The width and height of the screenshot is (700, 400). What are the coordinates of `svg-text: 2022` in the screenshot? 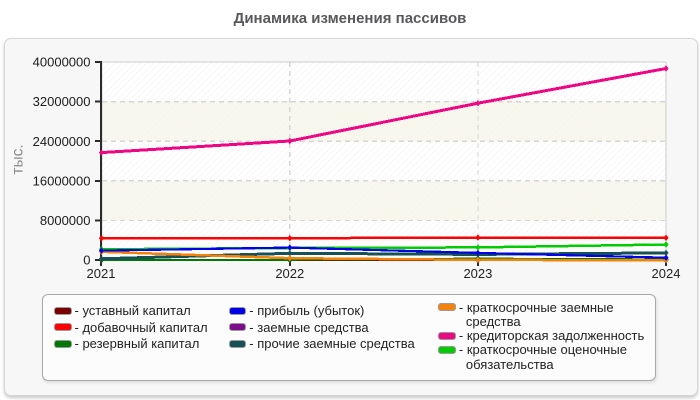 It's located at (289, 273).